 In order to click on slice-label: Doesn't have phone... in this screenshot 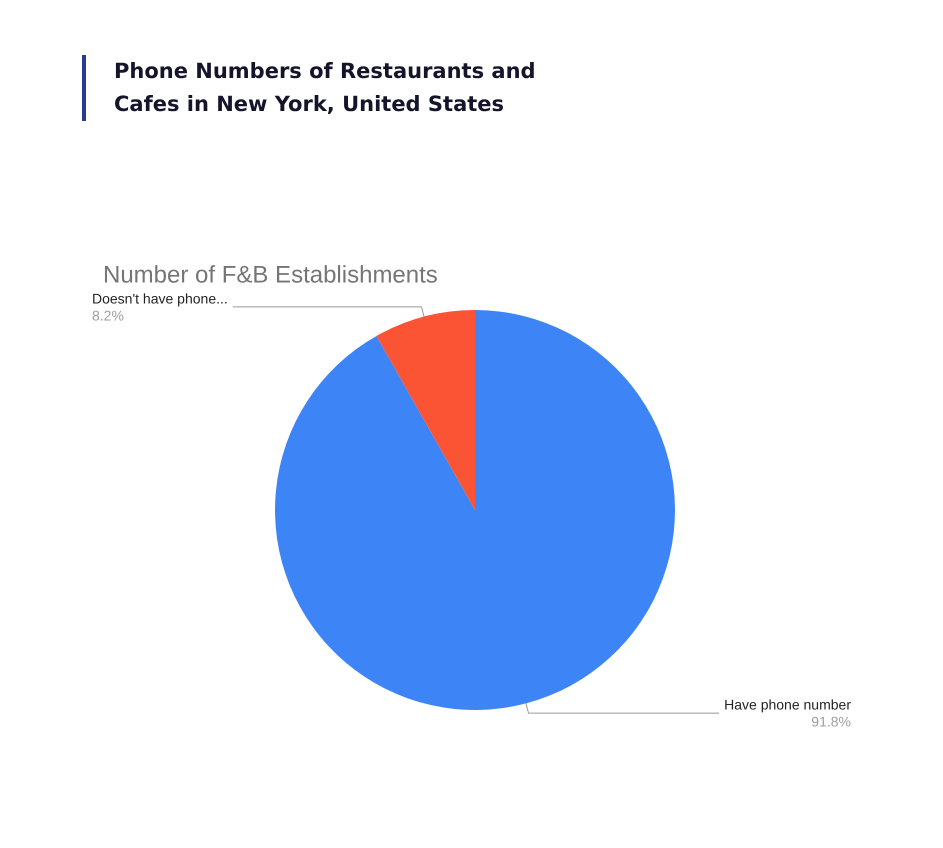, I will do `click(160, 298)`.